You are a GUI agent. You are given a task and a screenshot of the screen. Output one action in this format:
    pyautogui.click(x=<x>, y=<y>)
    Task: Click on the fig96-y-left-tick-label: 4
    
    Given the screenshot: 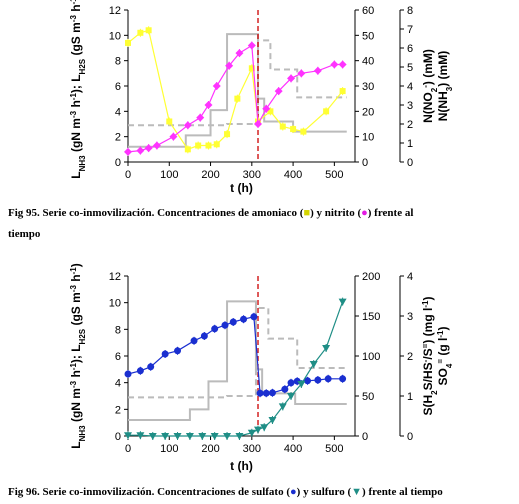 What is the action you would take?
    pyautogui.click(x=118, y=384)
    